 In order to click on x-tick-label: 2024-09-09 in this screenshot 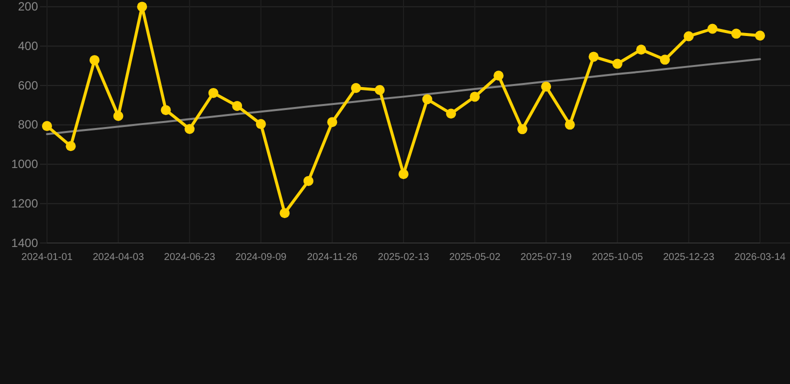, I will do `click(261, 257)`.